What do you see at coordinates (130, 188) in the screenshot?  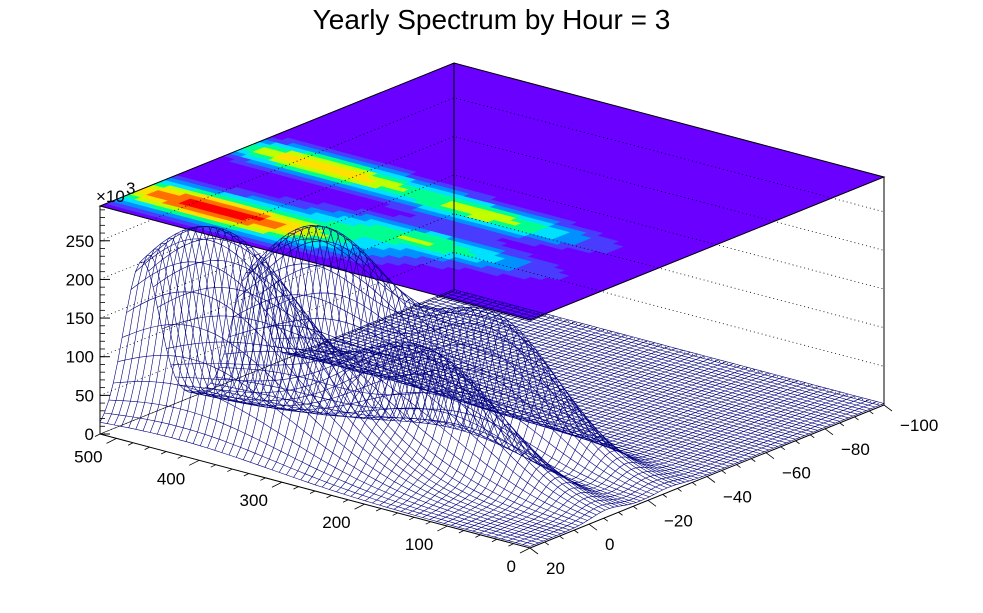 I see `z-exponent: 3` at bounding box center [130, 188].